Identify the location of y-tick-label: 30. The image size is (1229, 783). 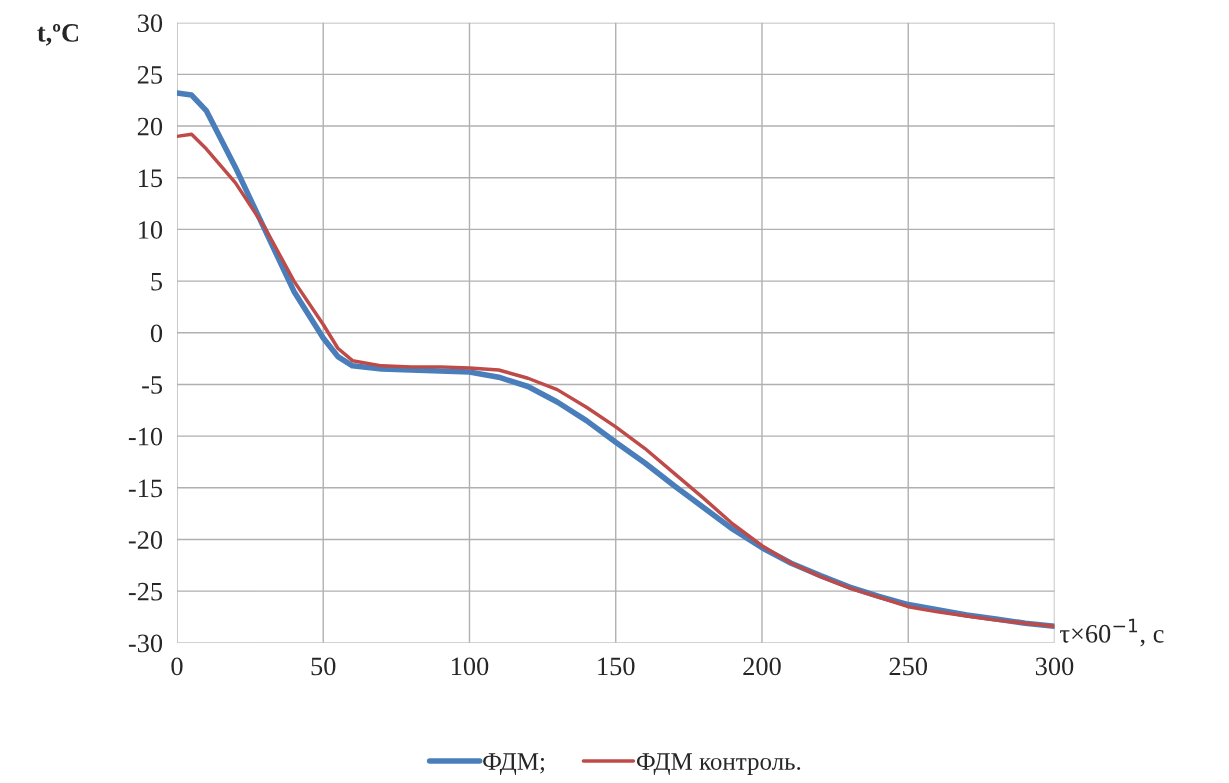
(150, 23).